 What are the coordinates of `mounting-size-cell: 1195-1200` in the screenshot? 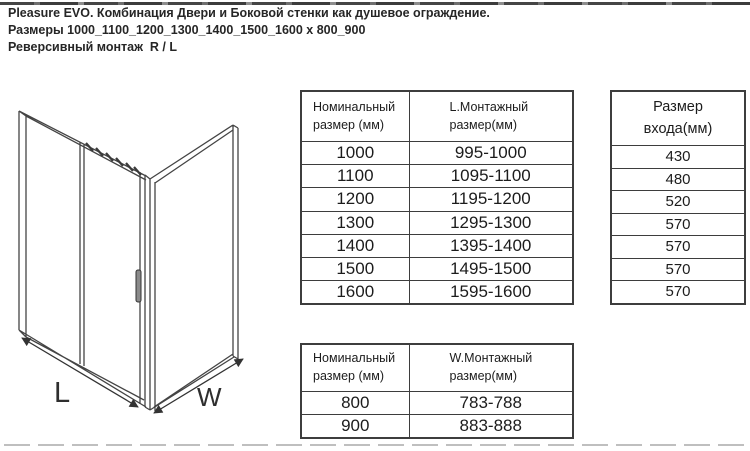 It's located at (491, 199).